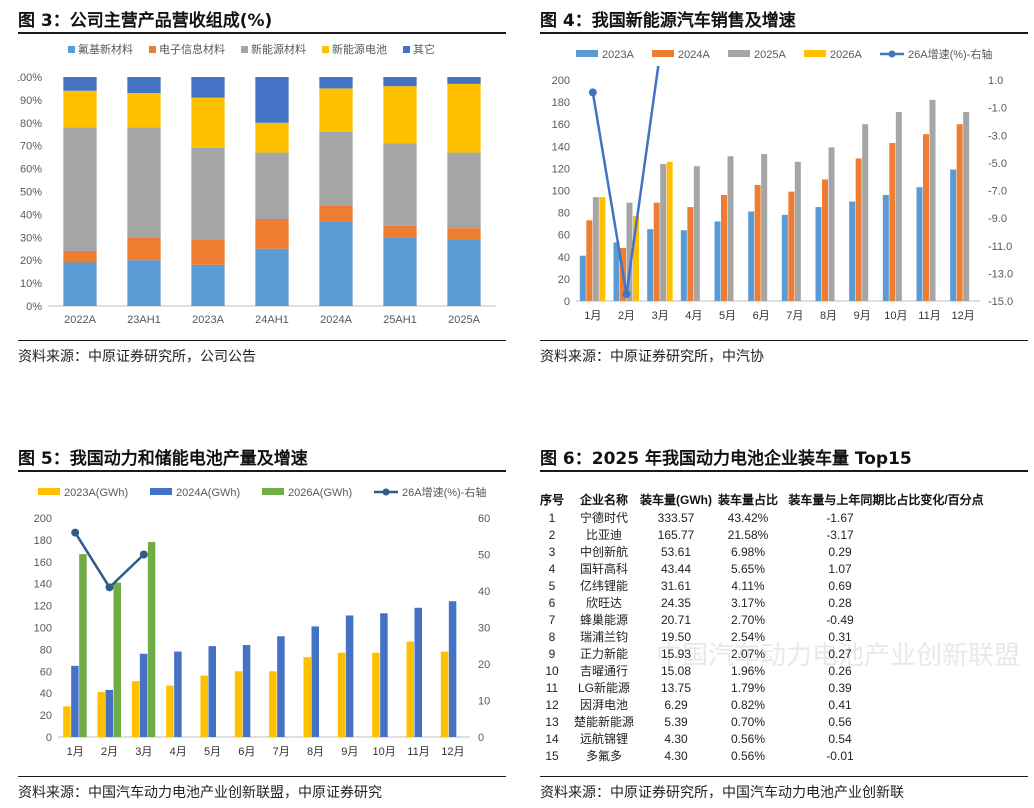 The image size is (1034, 808). Describe the element at coordinates (43, 563) in the screenshot. I see `fig5-ytick-label: 160` at that location.